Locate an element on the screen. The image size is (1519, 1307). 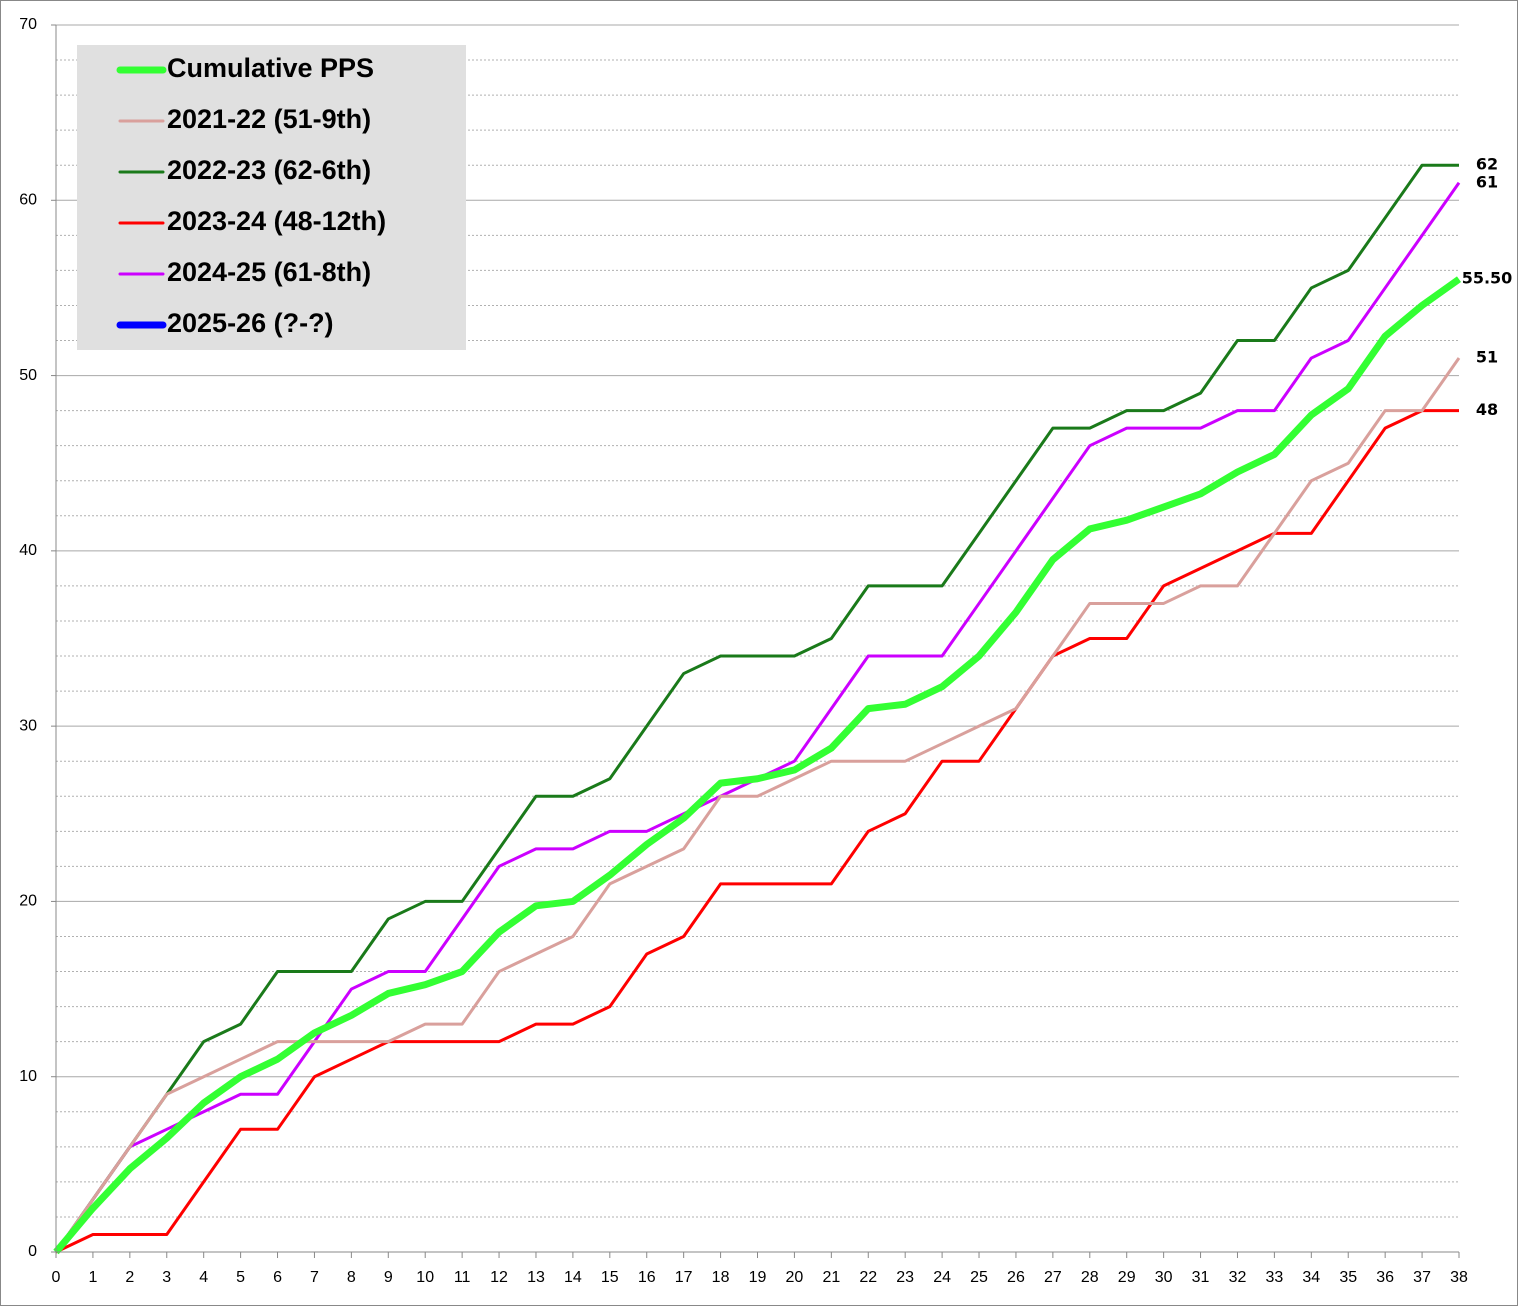
x-tick-label: 12 is located at coordinates (499, 1277).